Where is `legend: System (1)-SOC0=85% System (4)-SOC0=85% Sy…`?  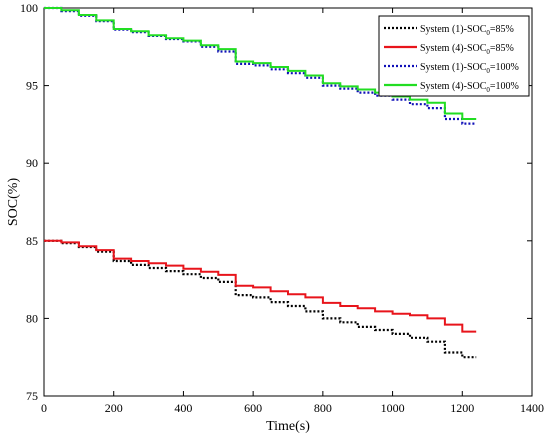 legend: System (1)-SOC0=85% System (4)-SOC0=85% Sy… is located at coordinates (454, 56).